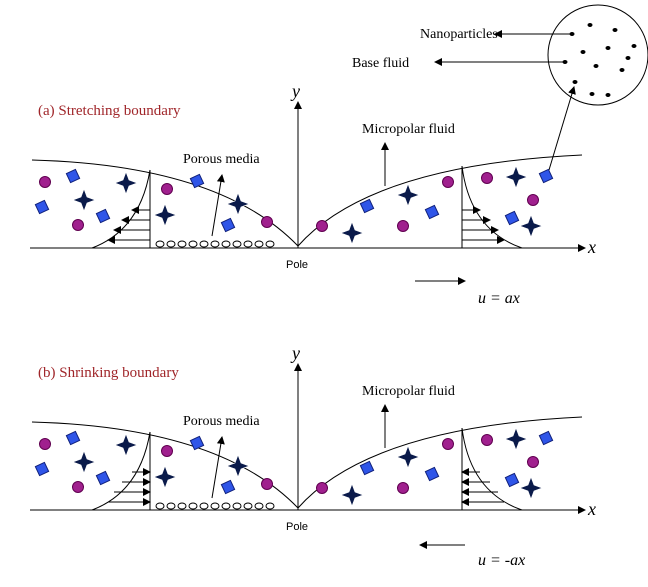 Image resolution: width=648 pixels, height=587 pixels. What do you see at coordinates (591, 247) in the screenshot?
I see `x-axis-label: x` at bounding box center [591, 247].